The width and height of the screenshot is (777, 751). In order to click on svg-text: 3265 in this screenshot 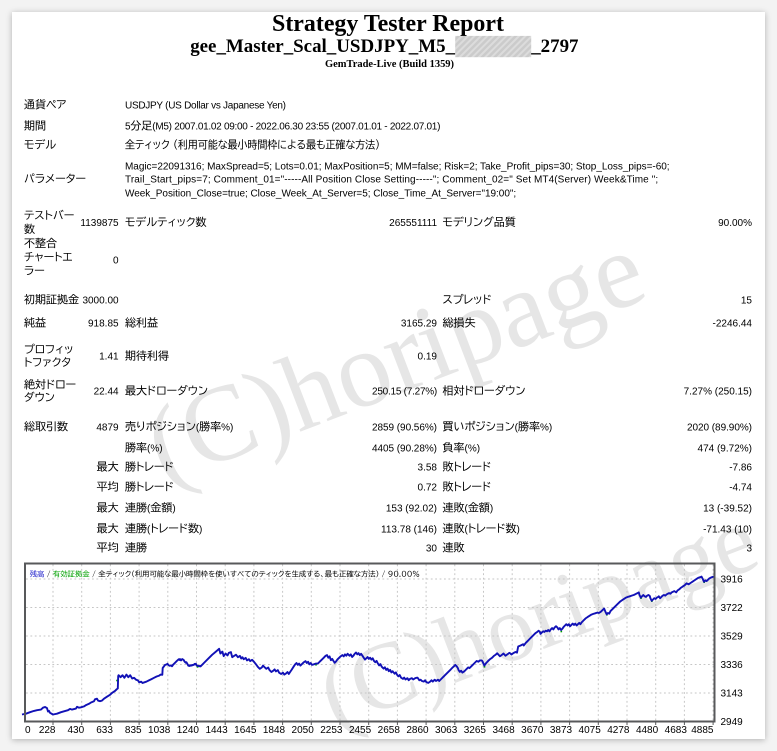, I will do `click(475, 730)`.